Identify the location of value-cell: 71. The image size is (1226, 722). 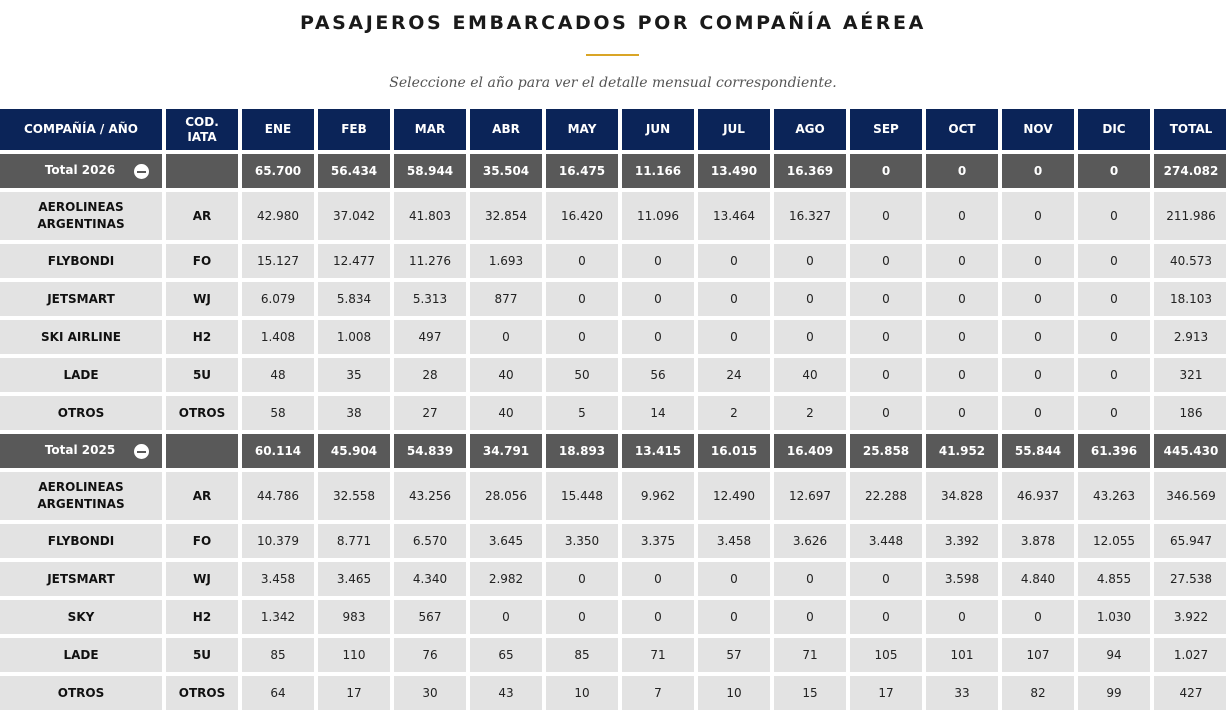
(810, 655).